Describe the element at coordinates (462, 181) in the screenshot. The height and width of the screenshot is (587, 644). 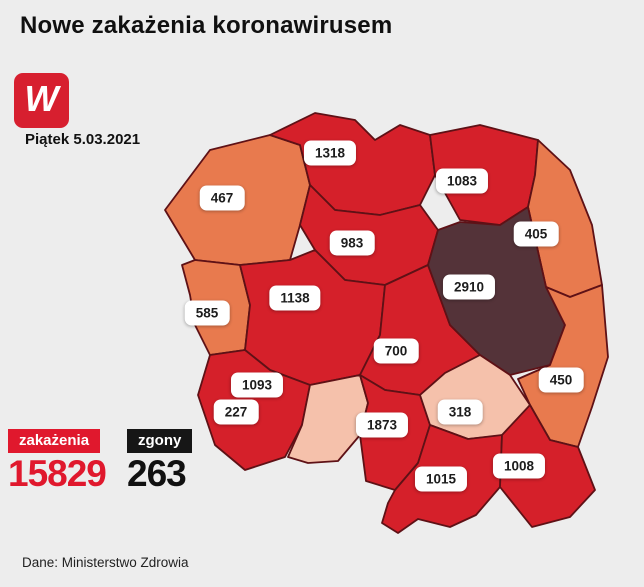
I see `region-label-warminsko-mazurskie: 1083` at that location.